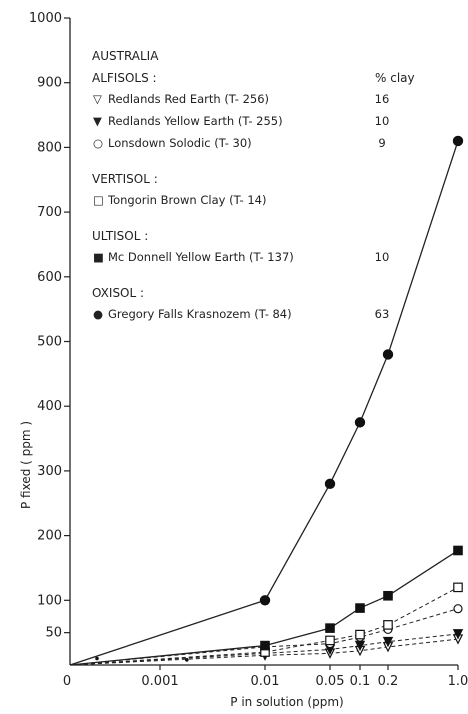 Image resolution: width=468 pixels, height=714 pixels. I want to click on legend-entry-label: Tongorin Brown Clay (T- 14), so click(186, 200).